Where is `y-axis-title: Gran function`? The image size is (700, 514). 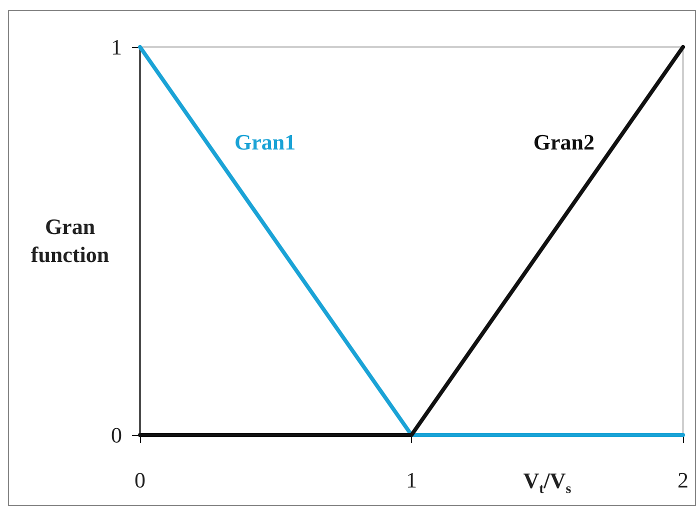 y-axis-title: Gran function is located at coordinates (70, 241).